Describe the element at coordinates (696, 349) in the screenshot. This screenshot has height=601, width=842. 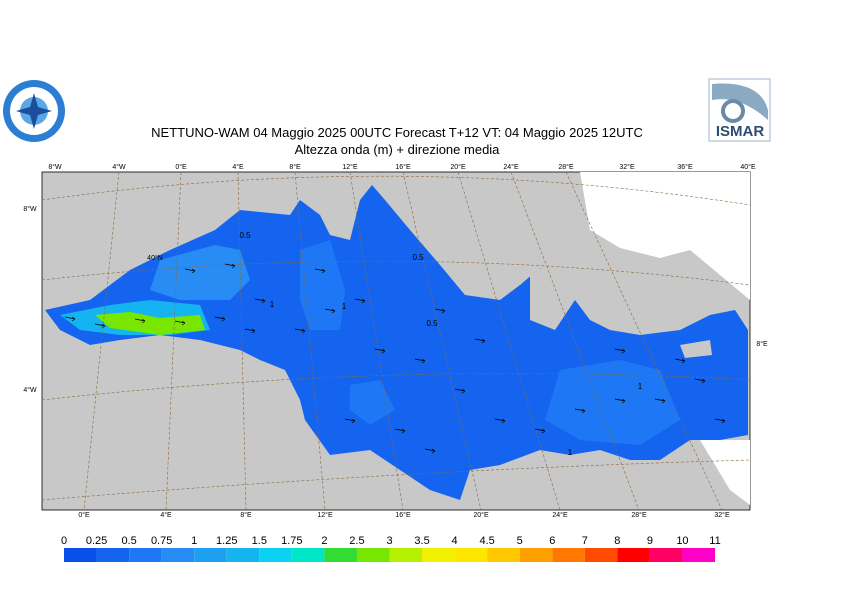
I see `island` at that location.